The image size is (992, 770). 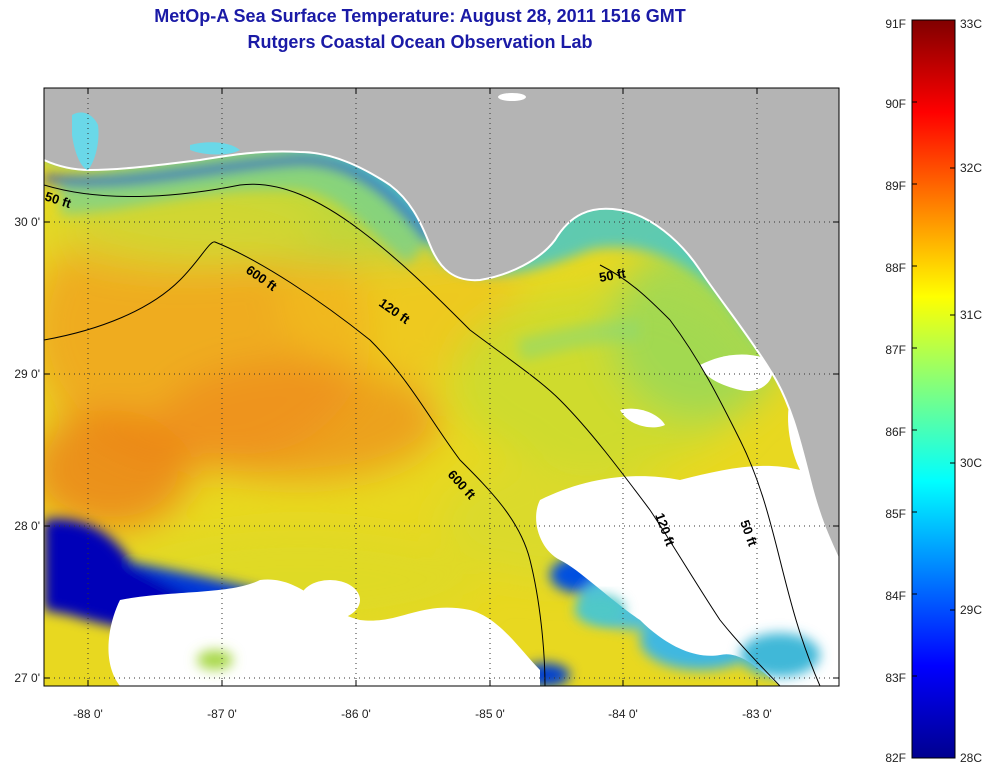 What do you see at coordinates (613, 275) in the screenshot?
I see `contour-label: 50 ft` at bounding box center [613, 275].